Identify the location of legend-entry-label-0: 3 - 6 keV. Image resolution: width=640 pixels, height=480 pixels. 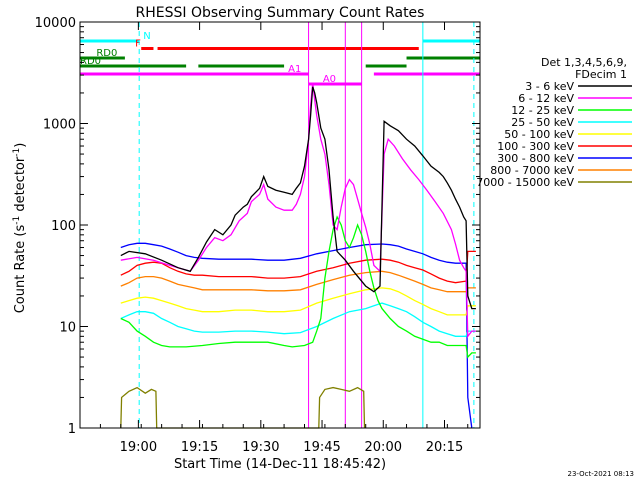
(549, 86).